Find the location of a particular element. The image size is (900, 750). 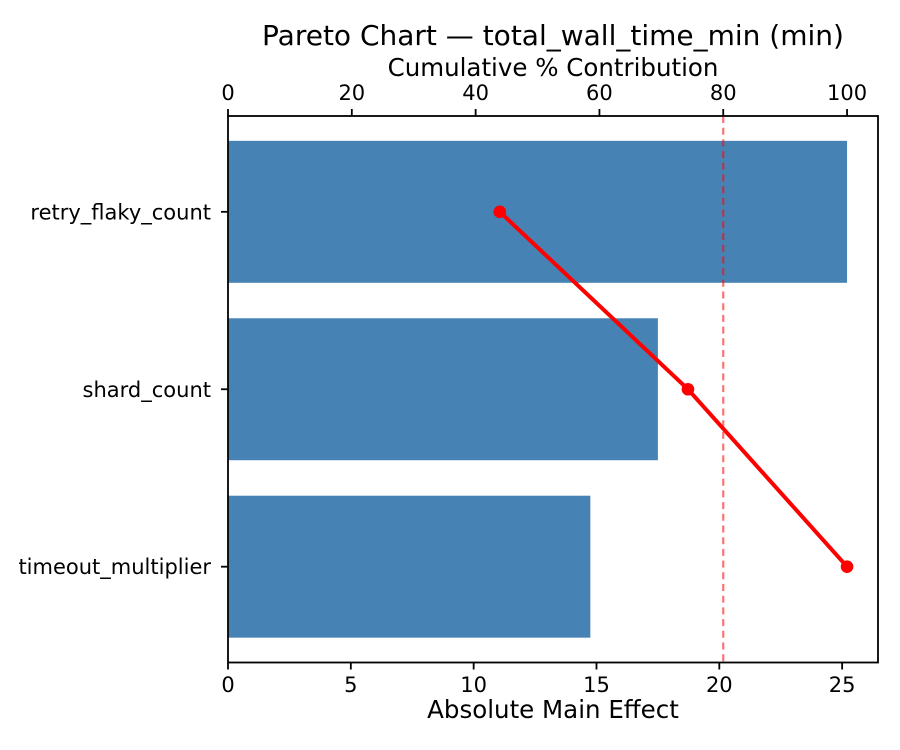

bar-retry_flaky_count is located at coordinates (538, 211).